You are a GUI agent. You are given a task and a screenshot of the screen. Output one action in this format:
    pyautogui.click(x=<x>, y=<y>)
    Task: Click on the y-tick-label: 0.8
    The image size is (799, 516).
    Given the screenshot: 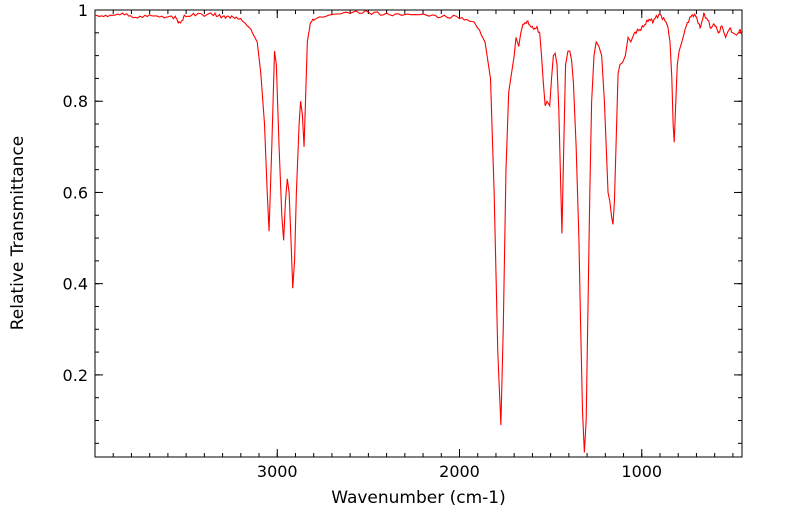 What is the action you would take?
    pyautogui.click(x=75, y=101)
    